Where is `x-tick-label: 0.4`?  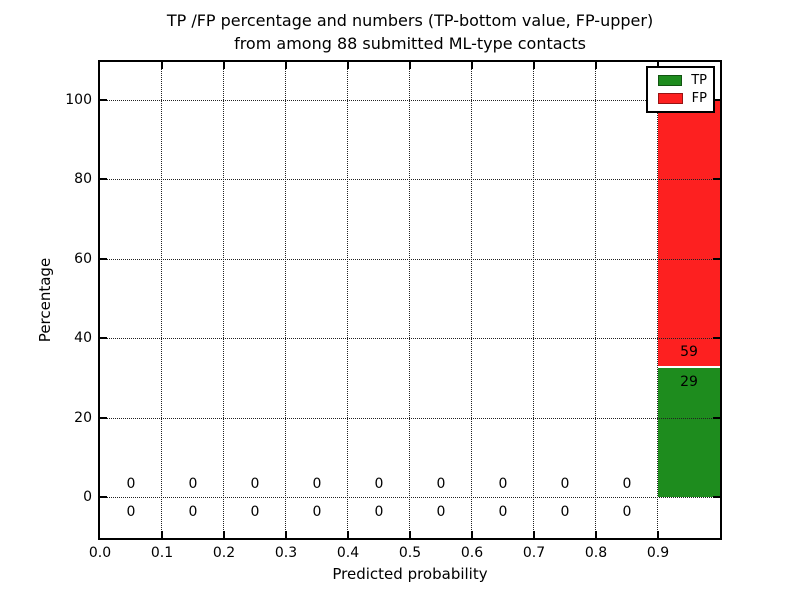 x-tick-label: 0.4 is located at coordinates (348, 553).